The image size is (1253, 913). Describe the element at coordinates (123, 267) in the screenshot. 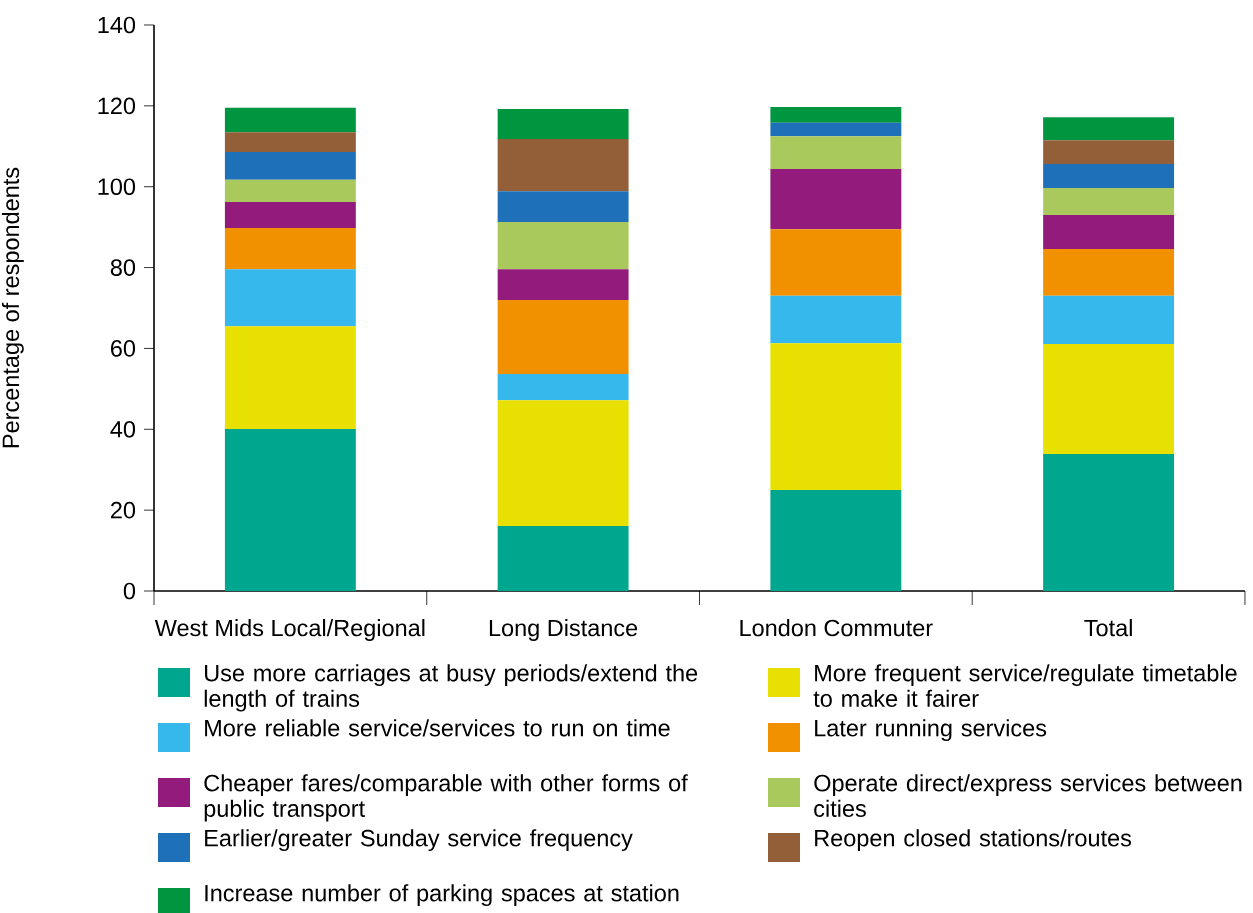

I see `y-tick-label: 80` at that location.